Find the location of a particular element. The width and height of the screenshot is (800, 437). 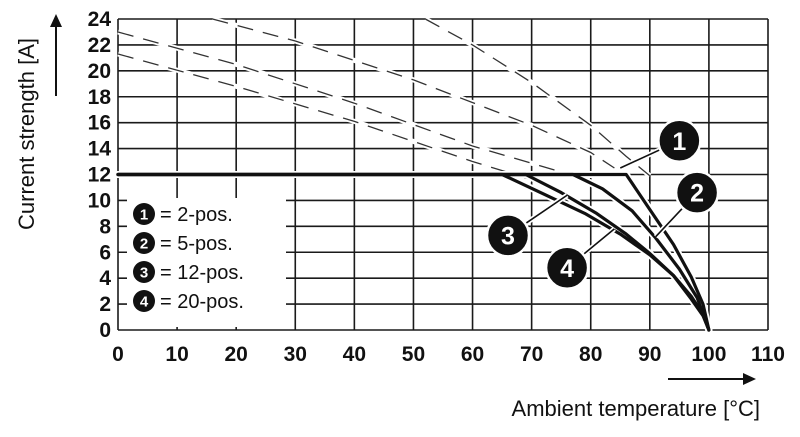

y-axis-arrow is located at coordinates (56, 55).